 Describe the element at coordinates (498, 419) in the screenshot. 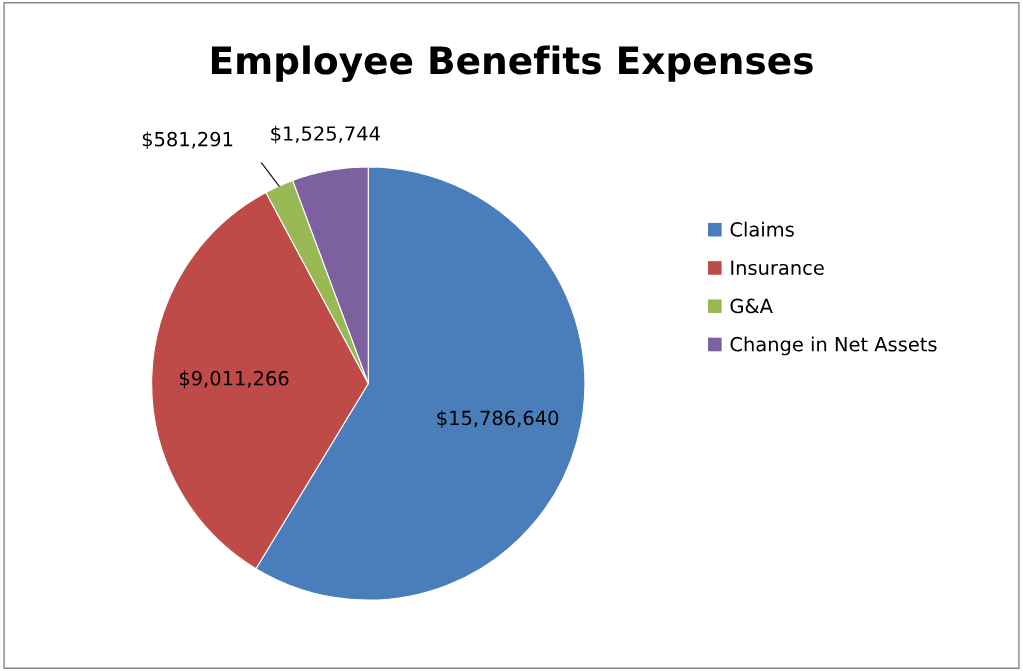

I see `data-label: $15,786,640` at that location.